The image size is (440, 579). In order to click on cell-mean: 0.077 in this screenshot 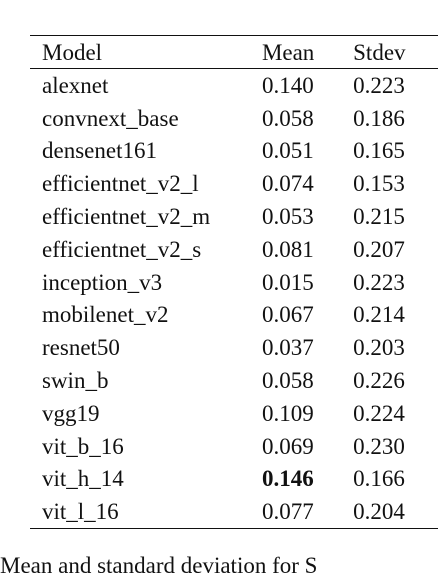, I will do `click(287, 512)`.